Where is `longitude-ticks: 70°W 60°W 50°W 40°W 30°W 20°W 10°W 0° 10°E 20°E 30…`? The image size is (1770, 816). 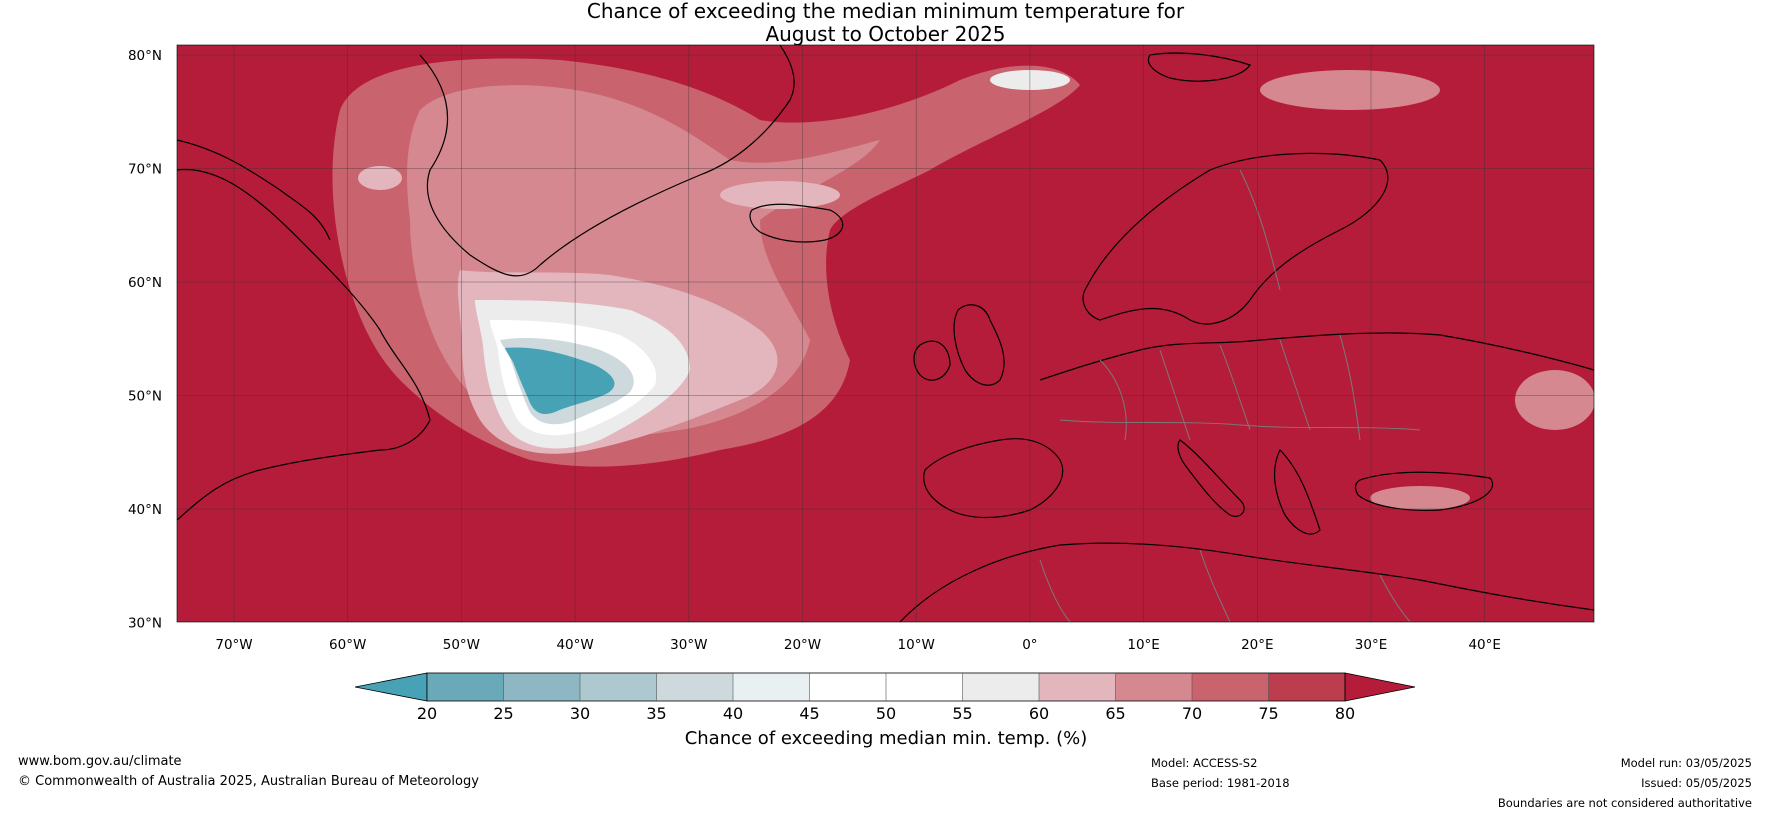 longitude-ticks: 70°W 60°W 50°W 40°W 30°W 20°W 10°W 0° 10°E 20°E 30… is located at coordinates (858, 645).